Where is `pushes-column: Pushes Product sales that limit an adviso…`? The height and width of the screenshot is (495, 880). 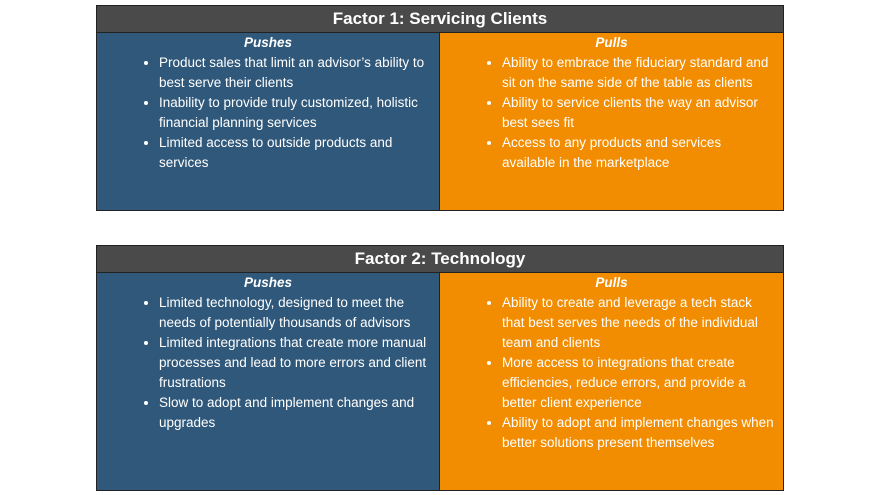
pushes-column: Pushes Product sales that limit an adviso… is located at coordinates (268, 121).